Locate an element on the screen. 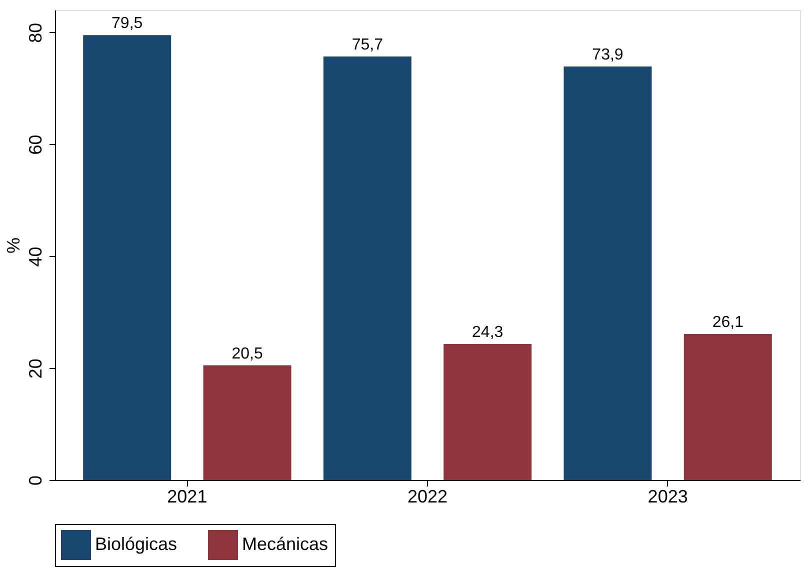 This screenshot has height=575, width=810. legend-label: Mecánicas is located at coordinates (285, 544).